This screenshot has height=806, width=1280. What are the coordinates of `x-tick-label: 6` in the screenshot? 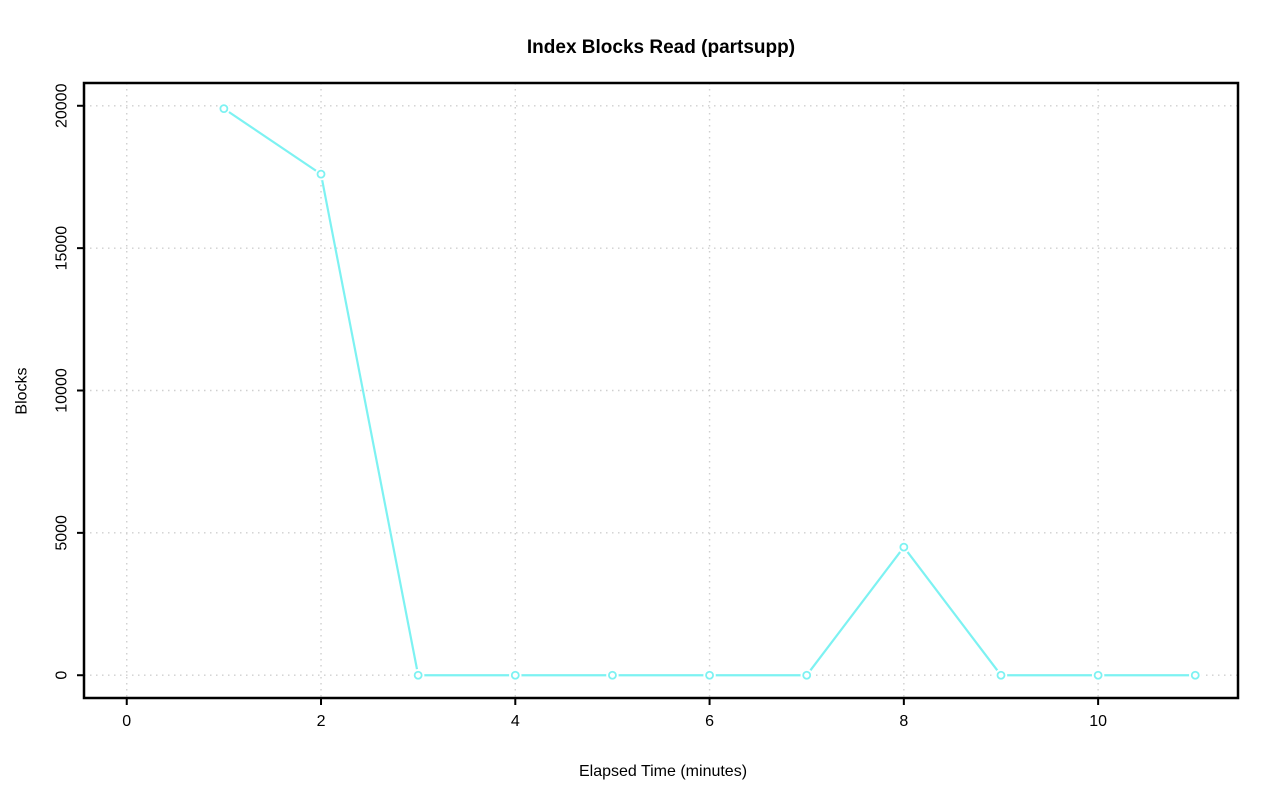 It's located at (709, 721).